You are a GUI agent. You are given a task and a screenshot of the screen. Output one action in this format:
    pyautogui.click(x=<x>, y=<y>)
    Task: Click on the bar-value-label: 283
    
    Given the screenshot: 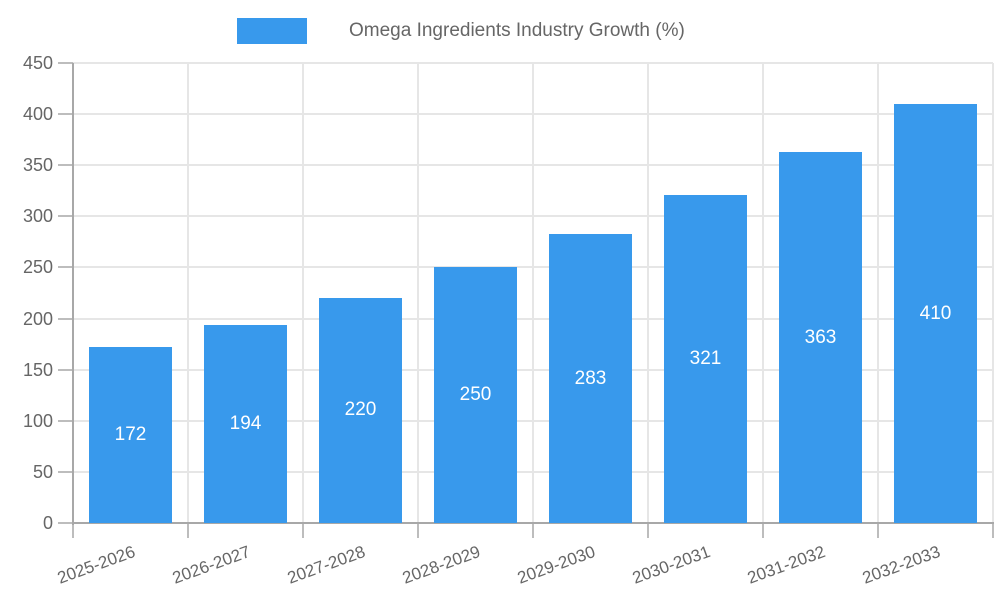 What is the action you would take?
    pyautogui.click(x=590, y=378)
    